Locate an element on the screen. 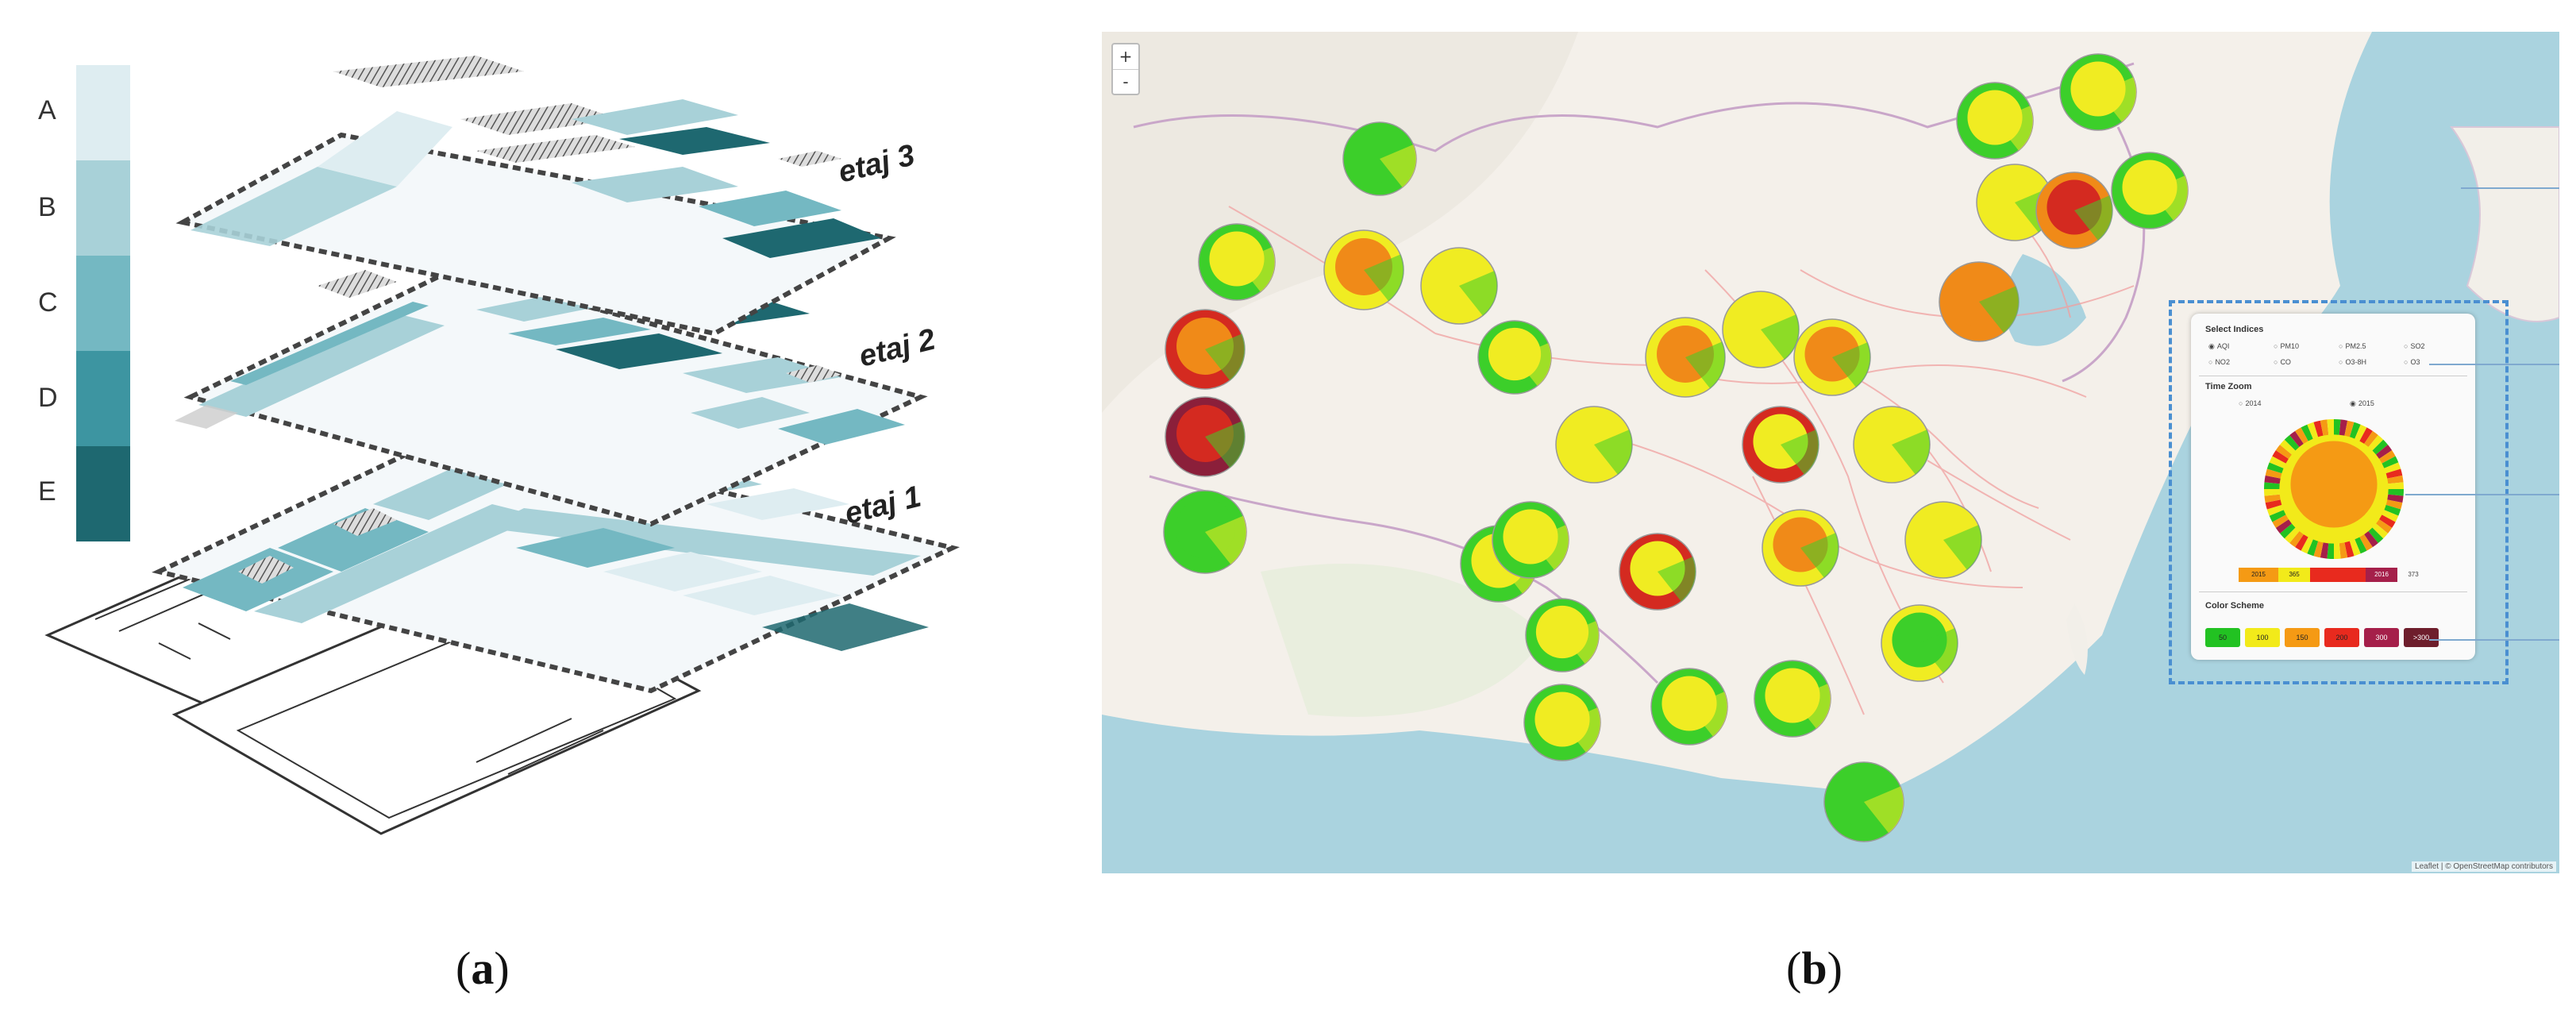  caption-a: (a) is located at coordinates (483, 968).